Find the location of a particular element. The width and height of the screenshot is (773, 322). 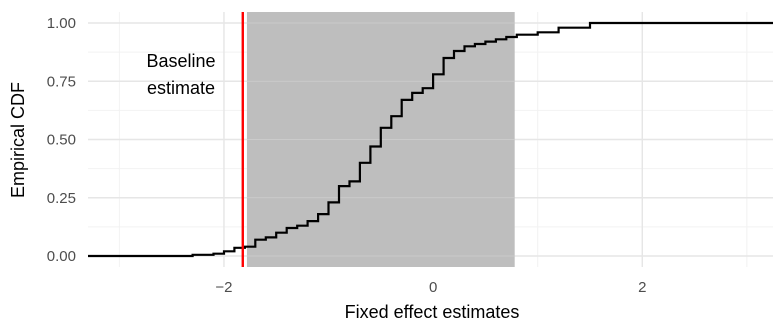

y-tick-label: 0.25 is located at coordinates (61, 198).